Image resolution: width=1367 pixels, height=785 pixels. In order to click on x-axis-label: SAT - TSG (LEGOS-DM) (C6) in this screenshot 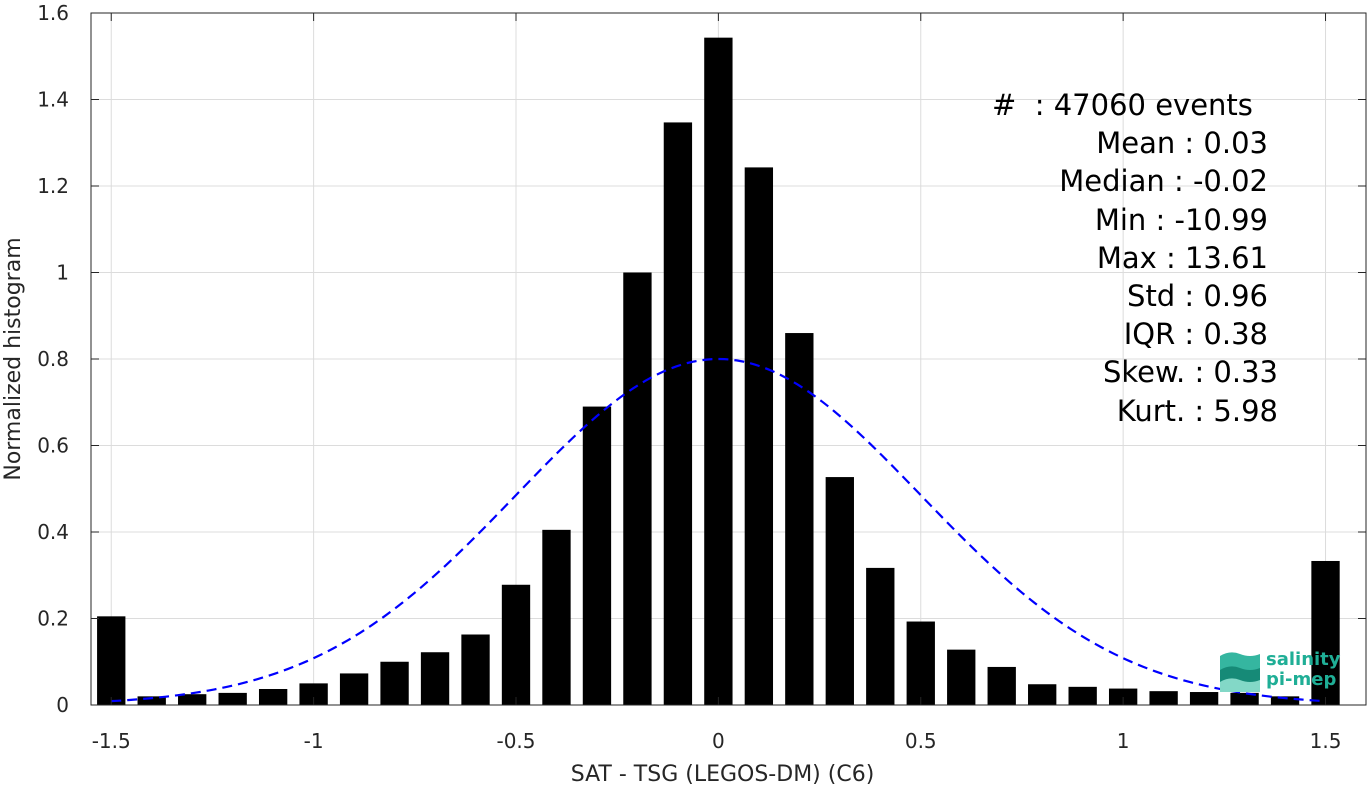, I will do `click(723, 773)`.